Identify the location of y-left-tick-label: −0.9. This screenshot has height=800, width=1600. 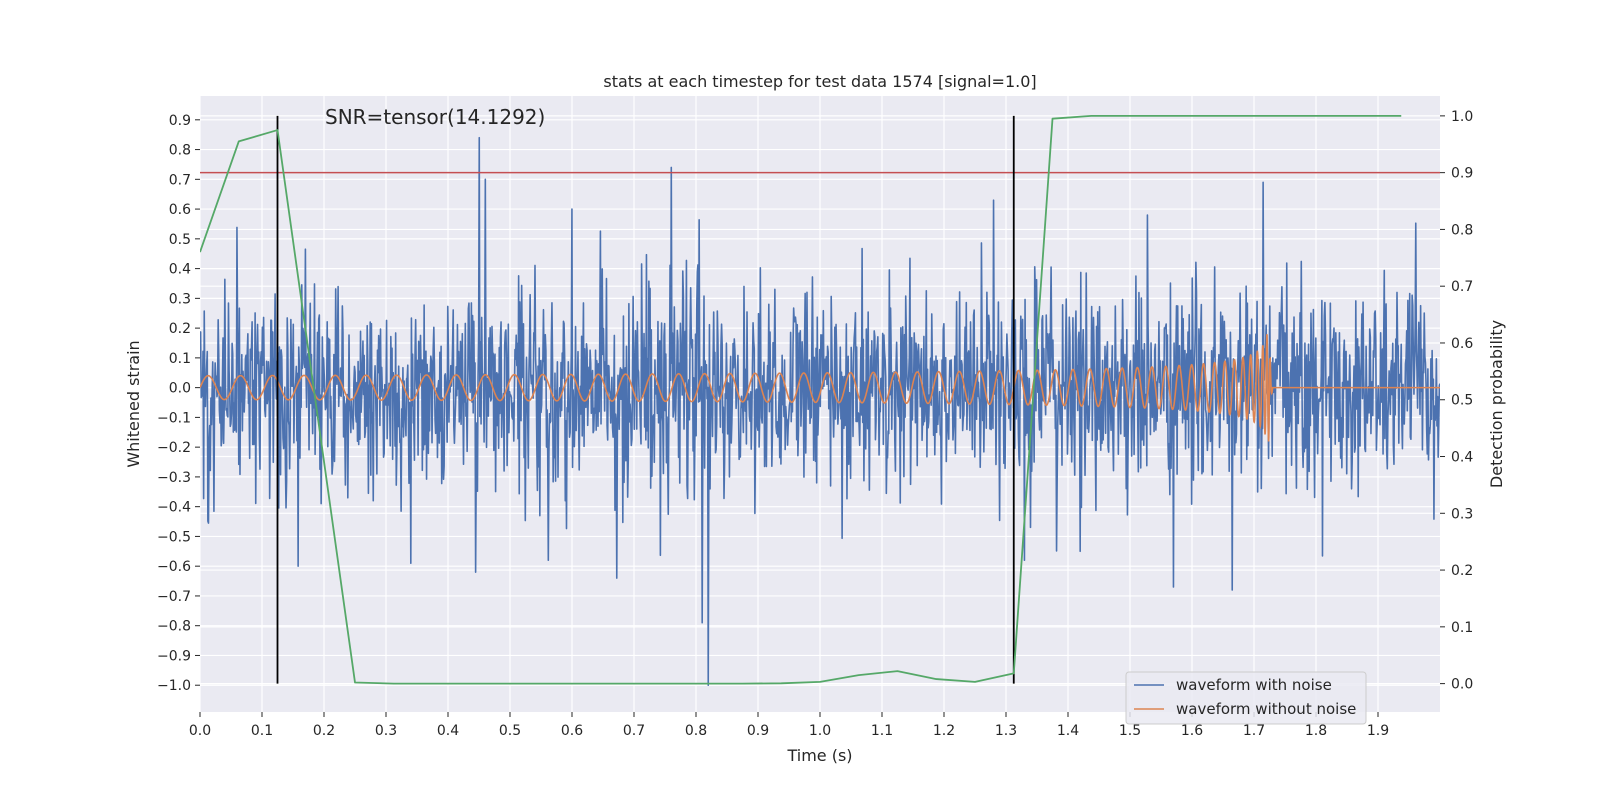
(174, 656).